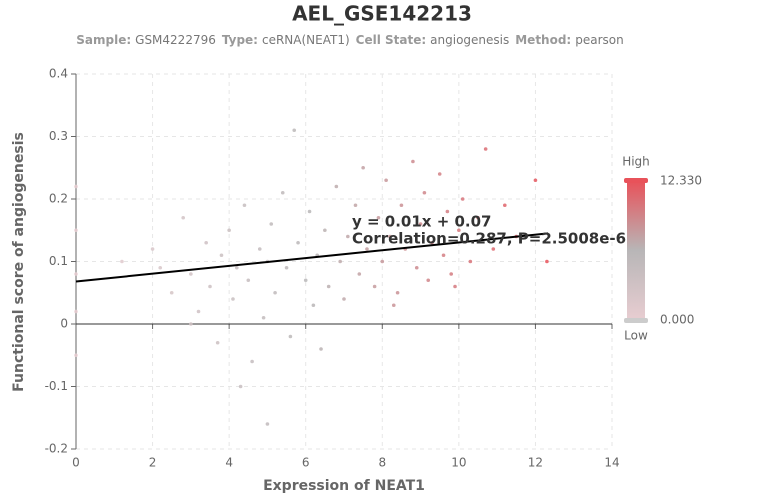 This screenshot has height=500, width=765. I want to click on x-tick-label: 2, so click(153, 463).